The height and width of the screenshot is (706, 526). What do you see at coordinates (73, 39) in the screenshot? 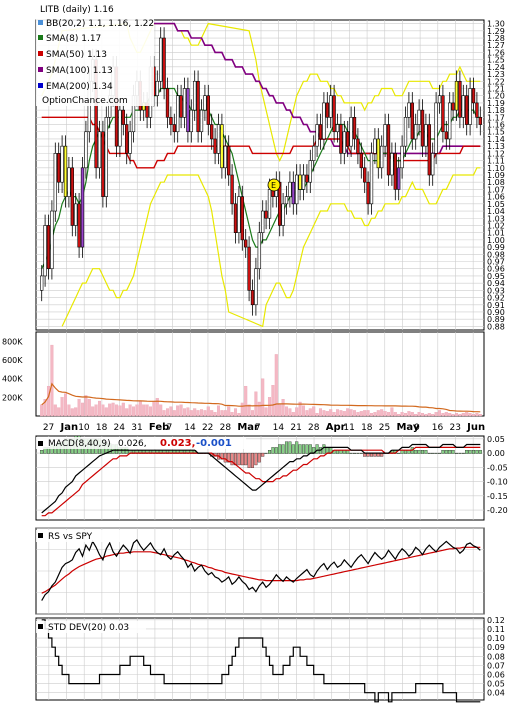
I see `legend-sma8: SMA(8) 1.17` at bounding box center [73, 39].